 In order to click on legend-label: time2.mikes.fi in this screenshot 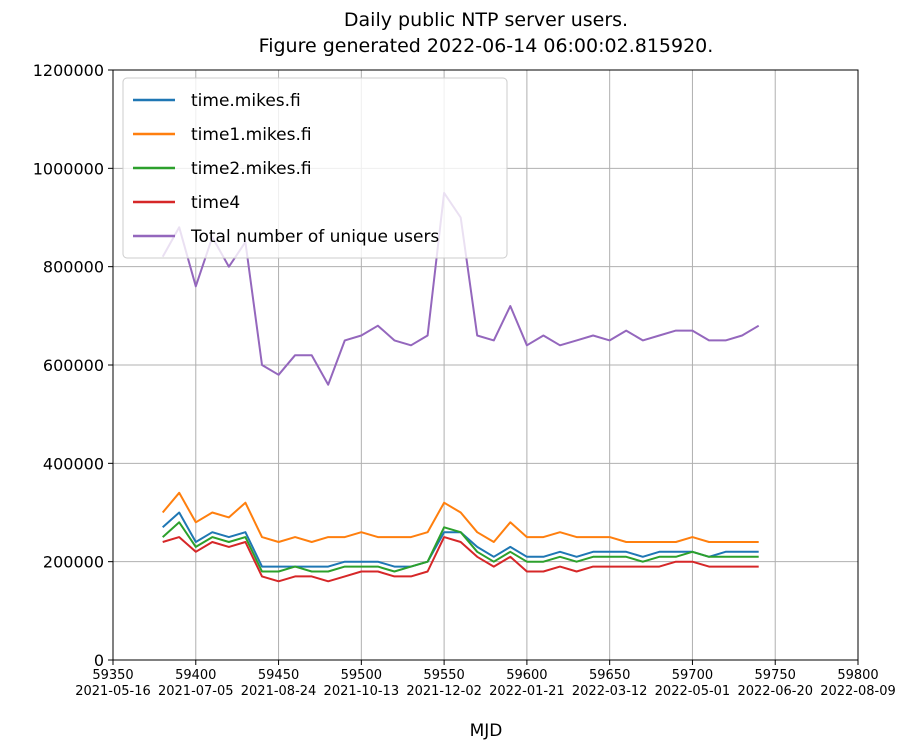, I will do `click(251, 169)`.